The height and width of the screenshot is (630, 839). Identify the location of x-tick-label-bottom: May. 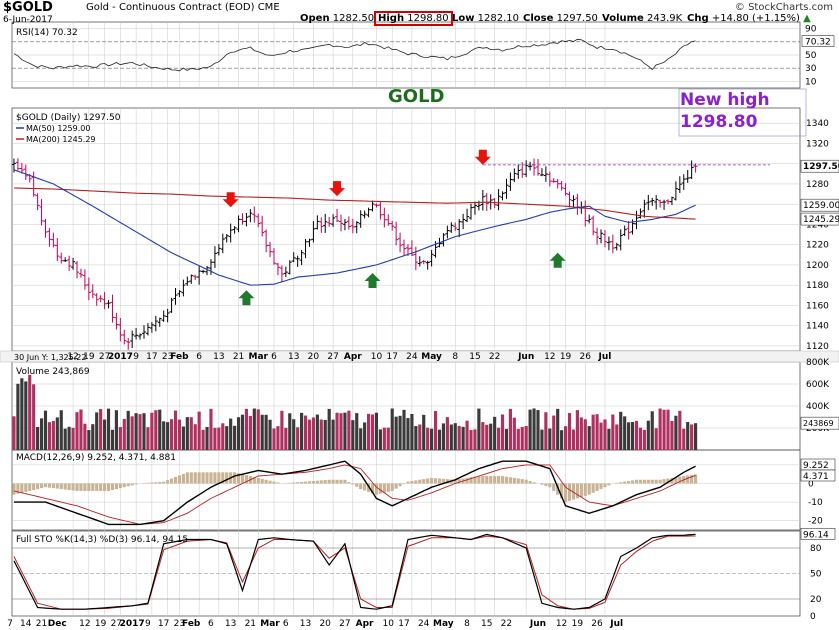
(443, 624).